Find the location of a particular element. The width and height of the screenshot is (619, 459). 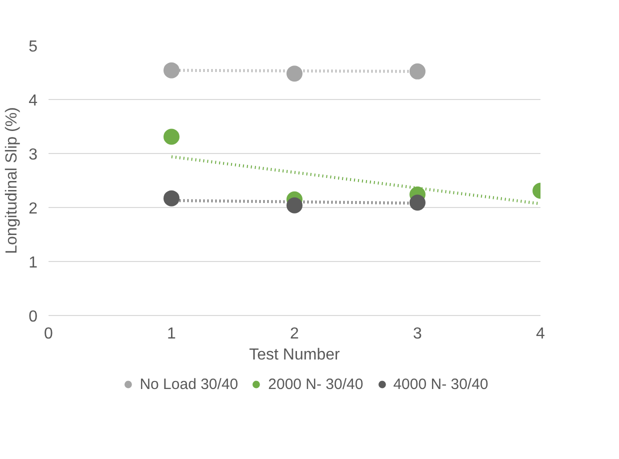

x-tick-label: 2 is located at coordinates (295, 334).